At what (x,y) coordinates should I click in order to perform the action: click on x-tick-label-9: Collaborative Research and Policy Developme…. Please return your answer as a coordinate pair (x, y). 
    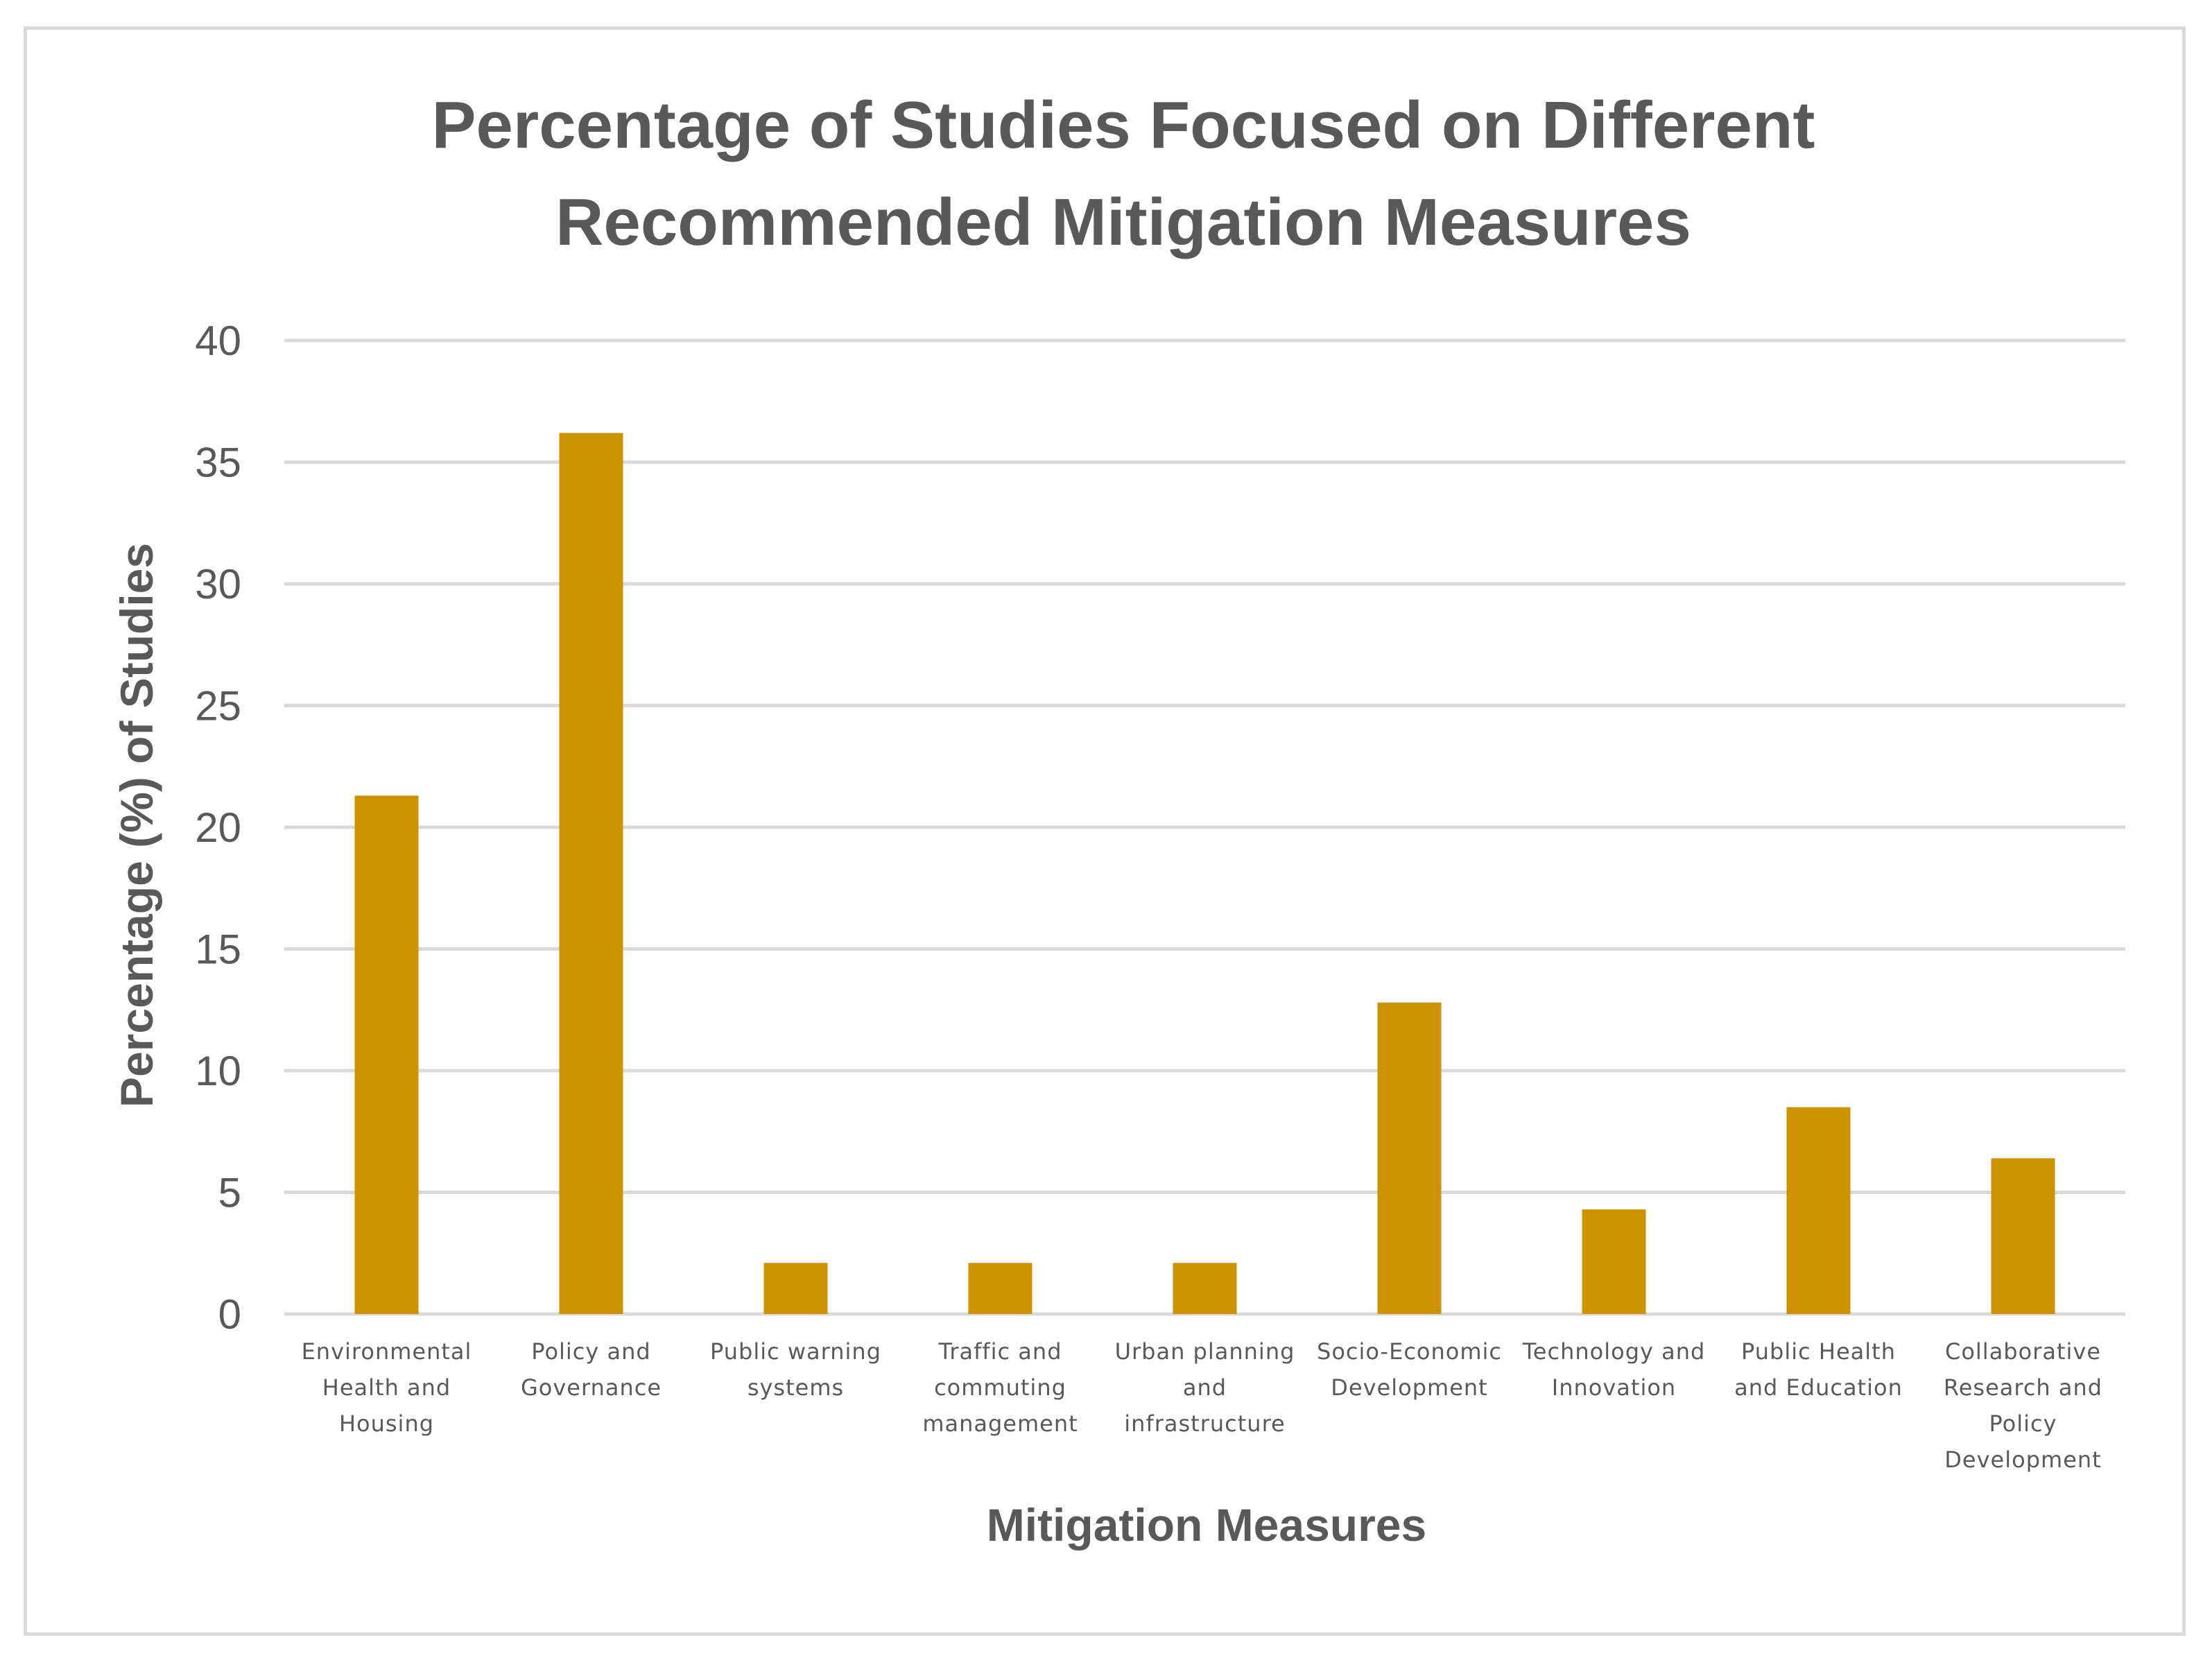
    Looking at the image, I should click on (2023, 1405).